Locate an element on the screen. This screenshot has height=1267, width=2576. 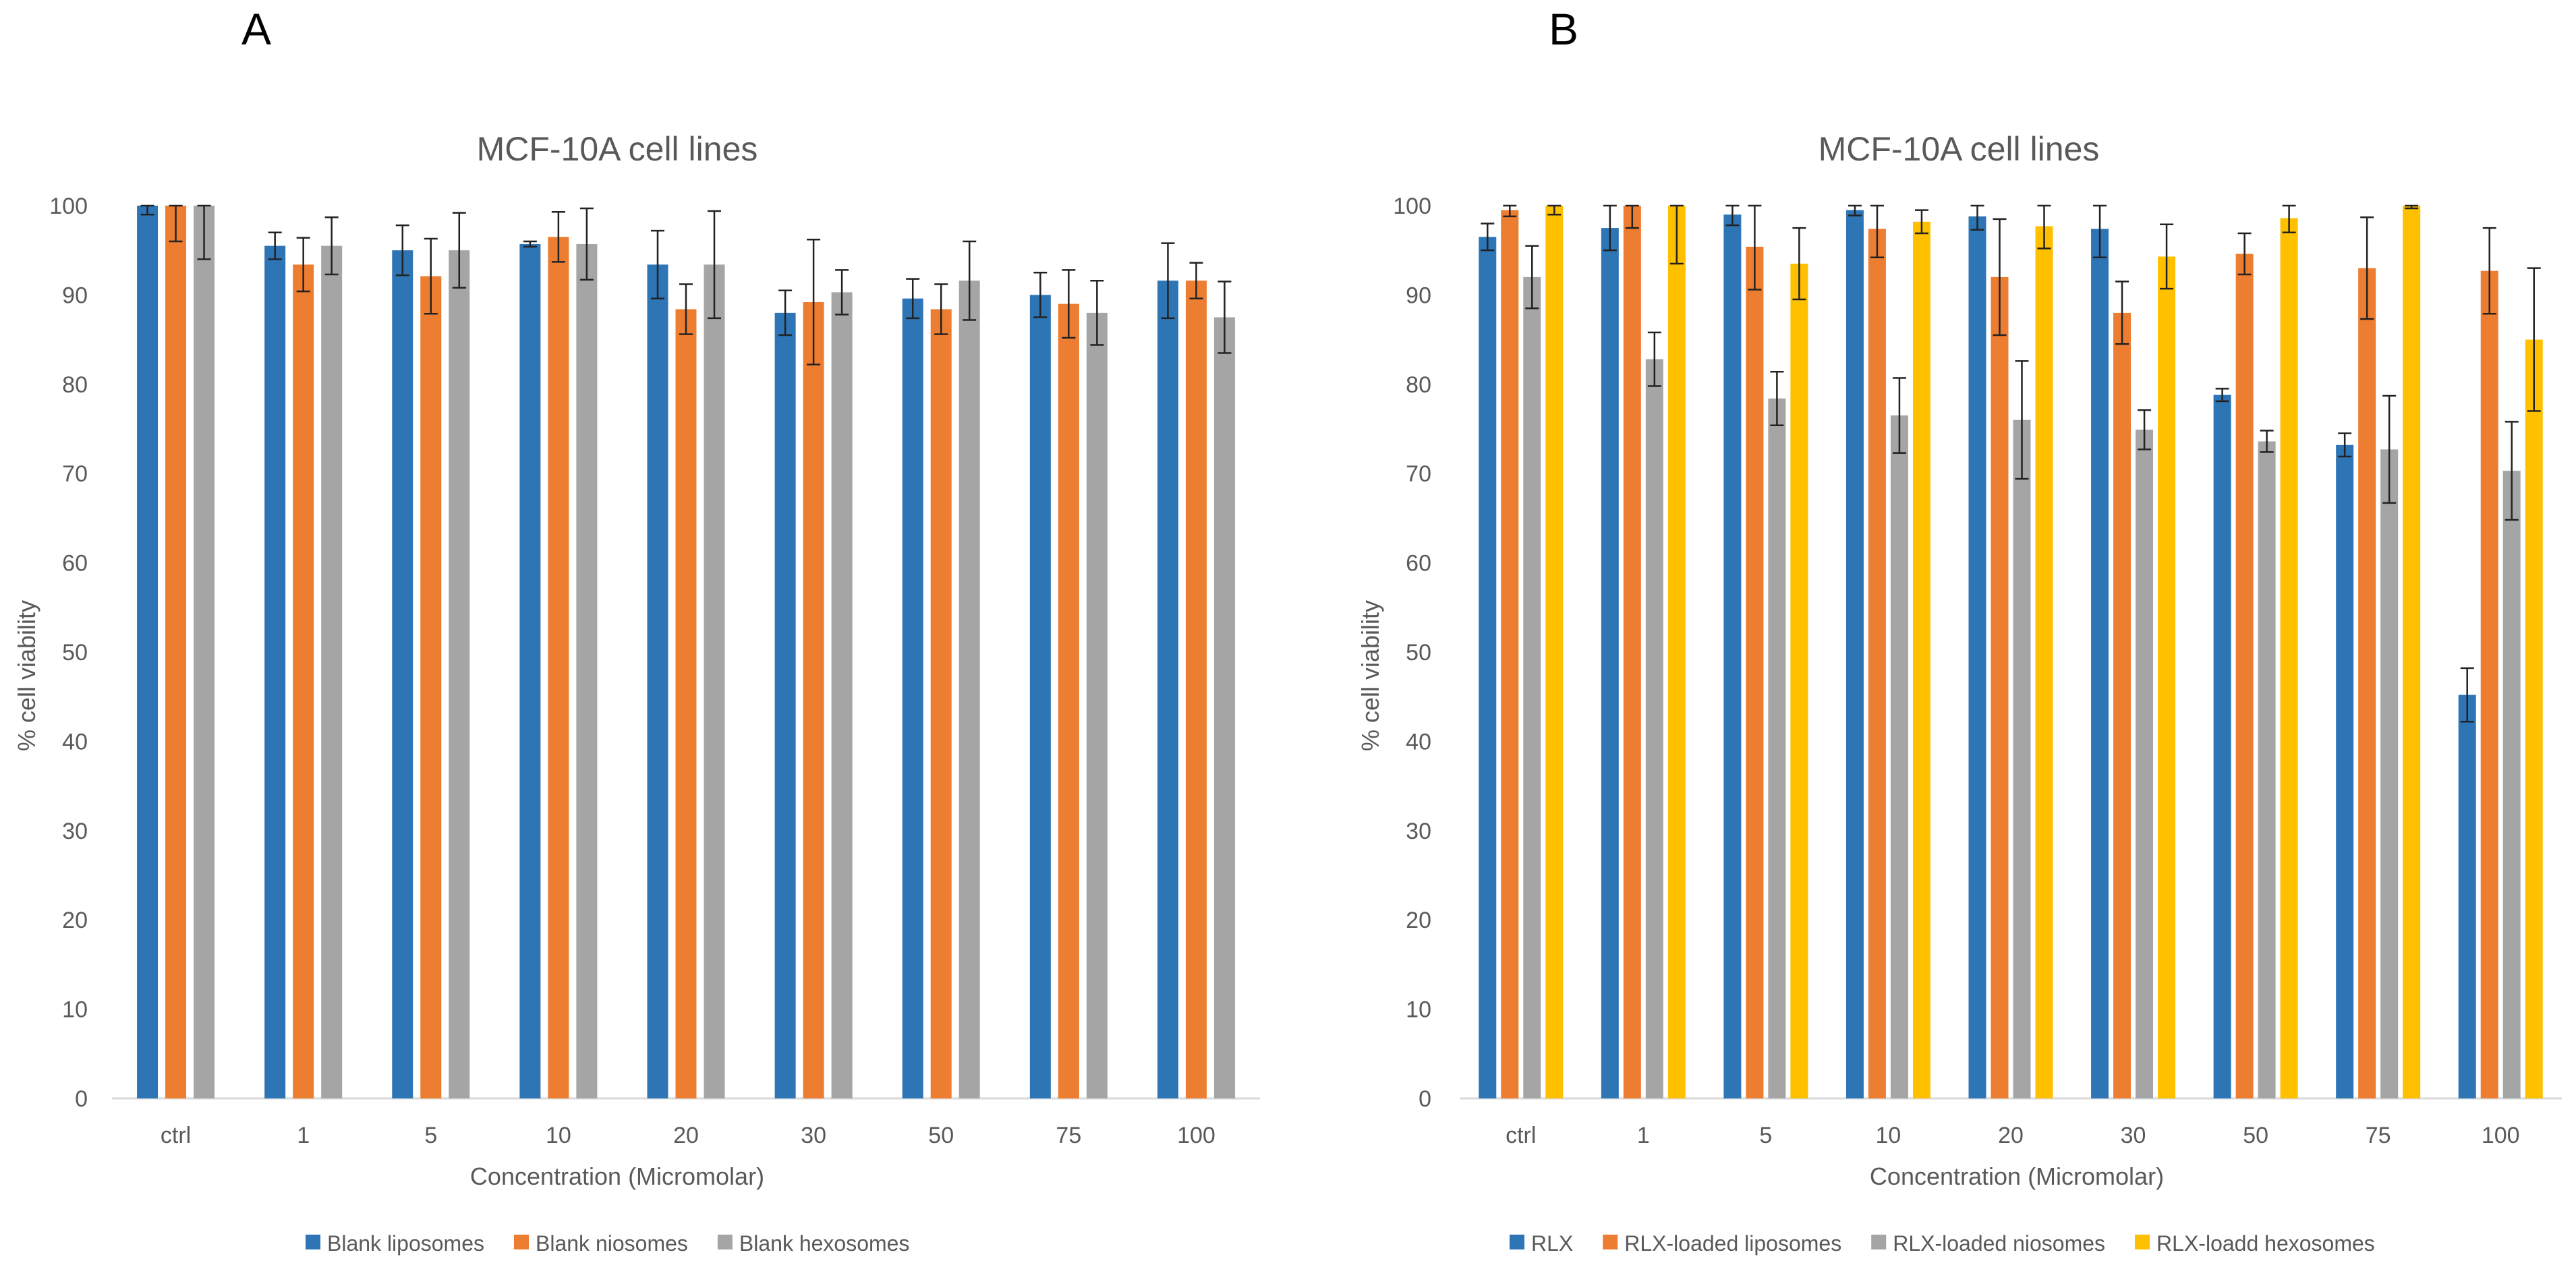
panel-a-legend-label: Blank liposomes is located at coordinates (405, 1243).